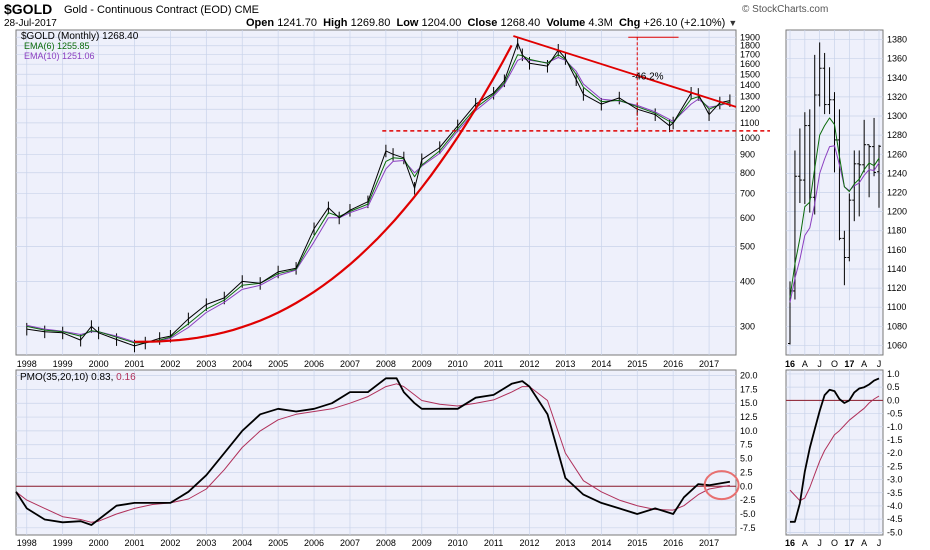 The height and width of the screenshot is (550, 930). What do you see at coordinates (895, 453) in the screenshot?
I see `zoom-pmo-y-tick-label: -2.0` at bounding box center [895, 453].